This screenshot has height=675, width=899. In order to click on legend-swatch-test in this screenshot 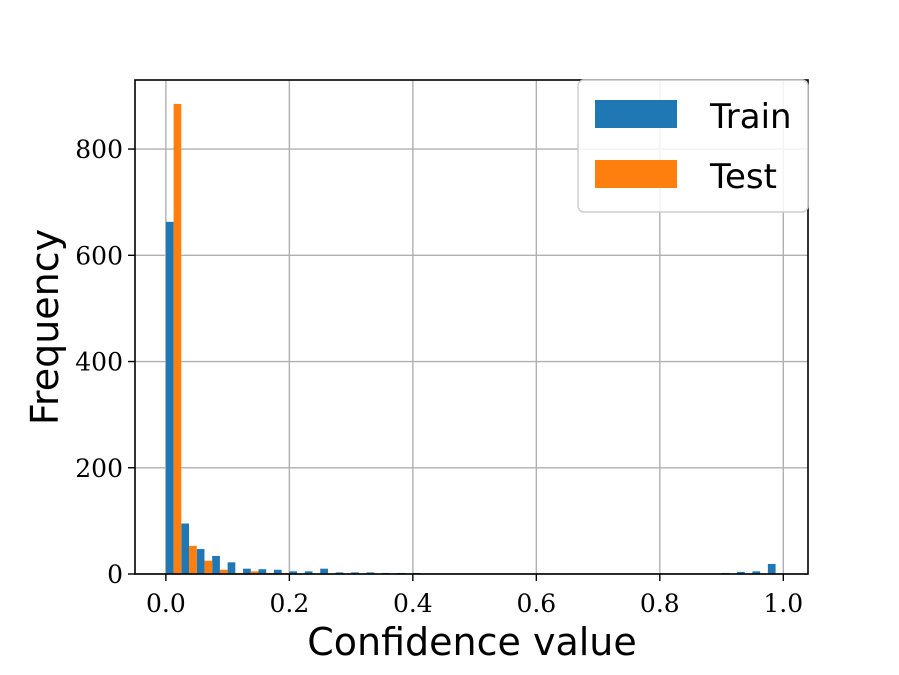, I will do `click(636, 174)`.